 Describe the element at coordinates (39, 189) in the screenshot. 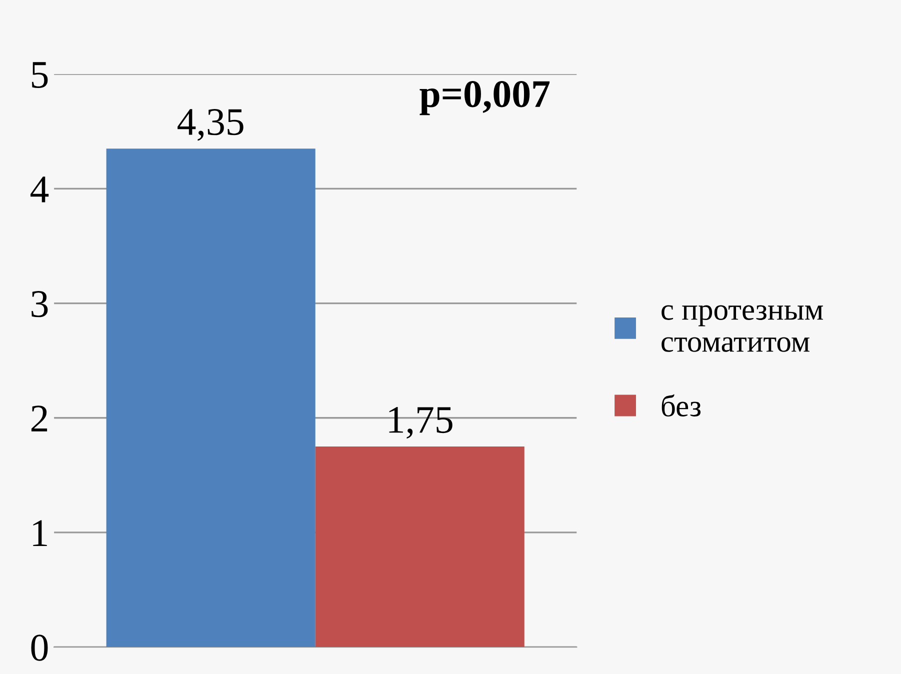

I see `y-tick-label: 4` at that location.